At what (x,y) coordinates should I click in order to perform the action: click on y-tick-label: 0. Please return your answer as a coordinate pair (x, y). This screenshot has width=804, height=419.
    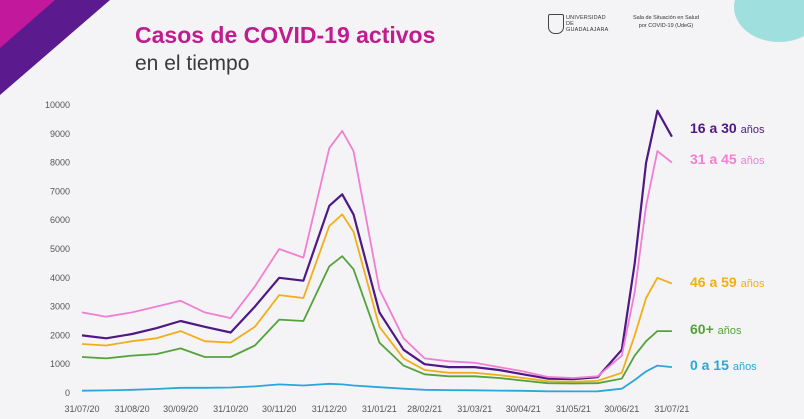
    Looking at the image, I should click on (67, 393).